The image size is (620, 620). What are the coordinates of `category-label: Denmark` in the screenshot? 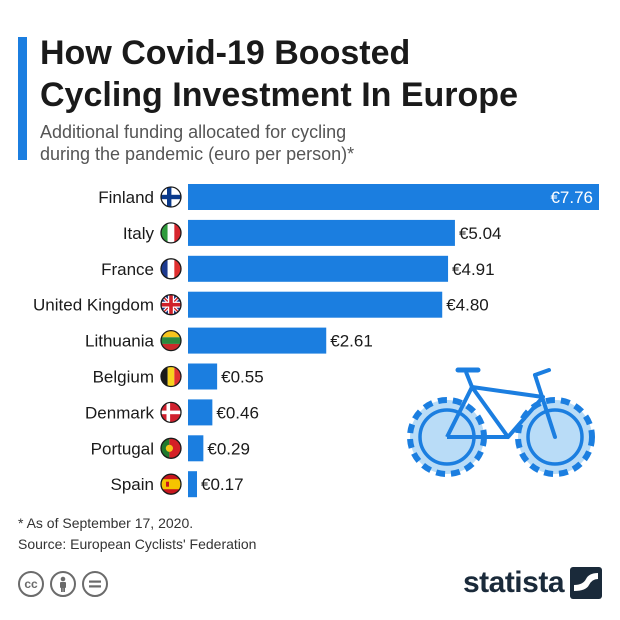 It's located at (119, 412).